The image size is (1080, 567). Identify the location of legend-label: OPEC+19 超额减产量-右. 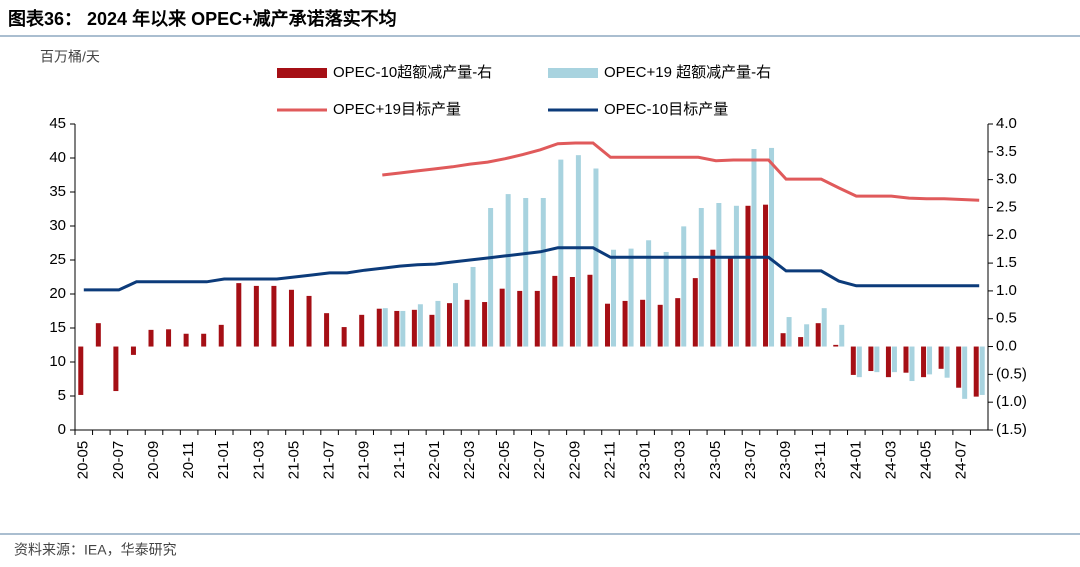
(687, 72).